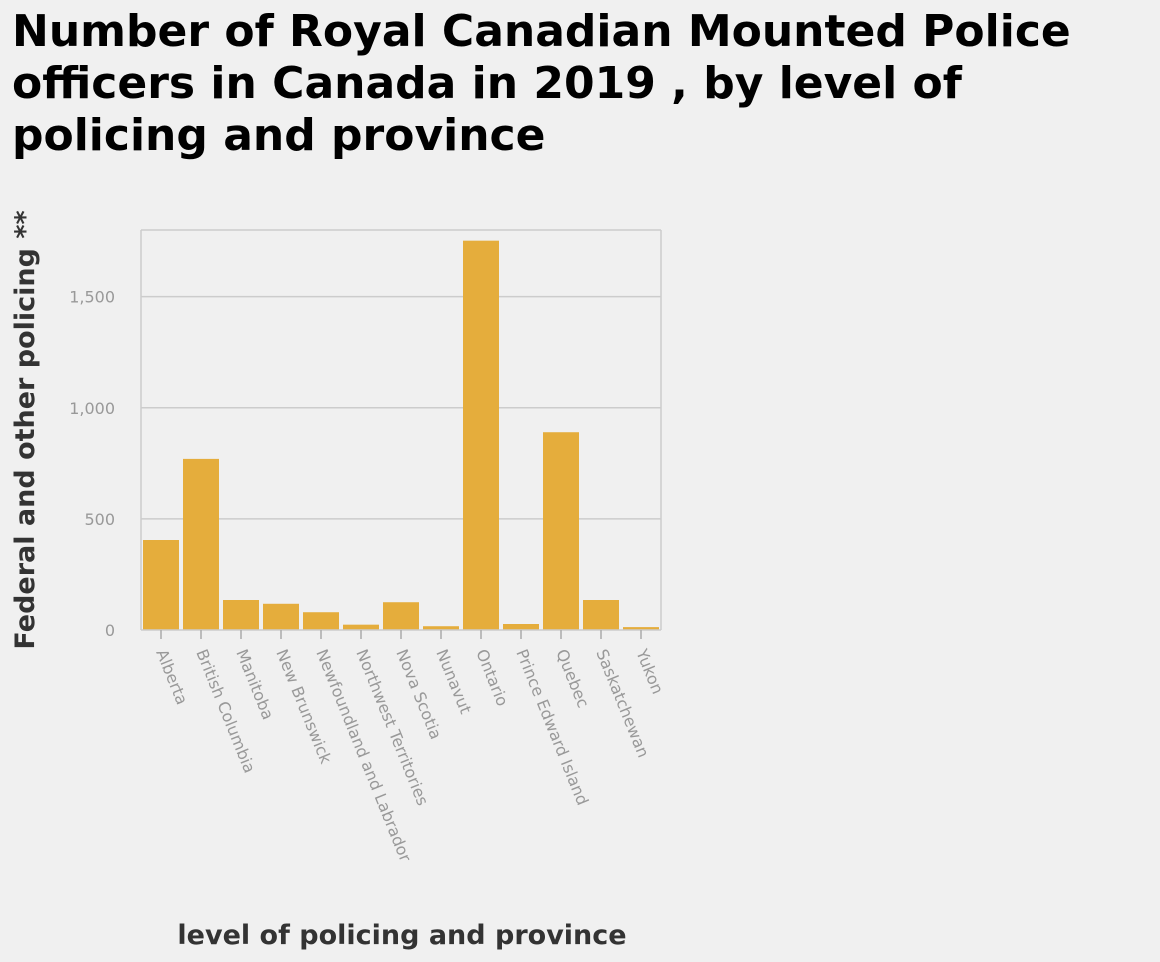 Image resolution: width=1160 pixels, height=962 pixels. Describe the element at coordinates (99, 519) in the screenshot. I see `y-tick-label: 500` at that location.